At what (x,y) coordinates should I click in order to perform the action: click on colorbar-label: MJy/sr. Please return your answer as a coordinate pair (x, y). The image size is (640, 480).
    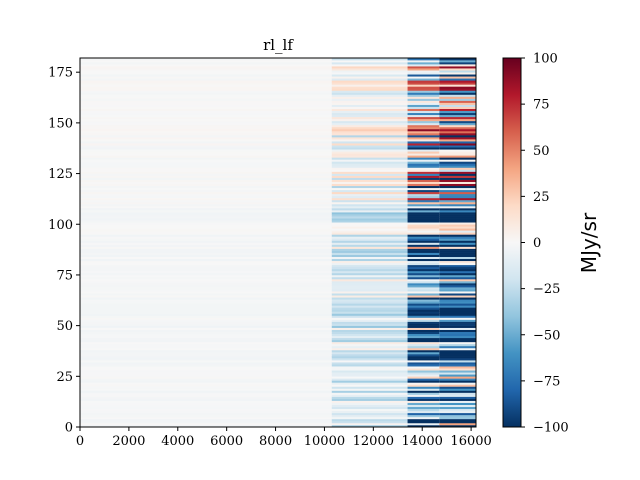
    Looking at the image, I should click on (589, 242).